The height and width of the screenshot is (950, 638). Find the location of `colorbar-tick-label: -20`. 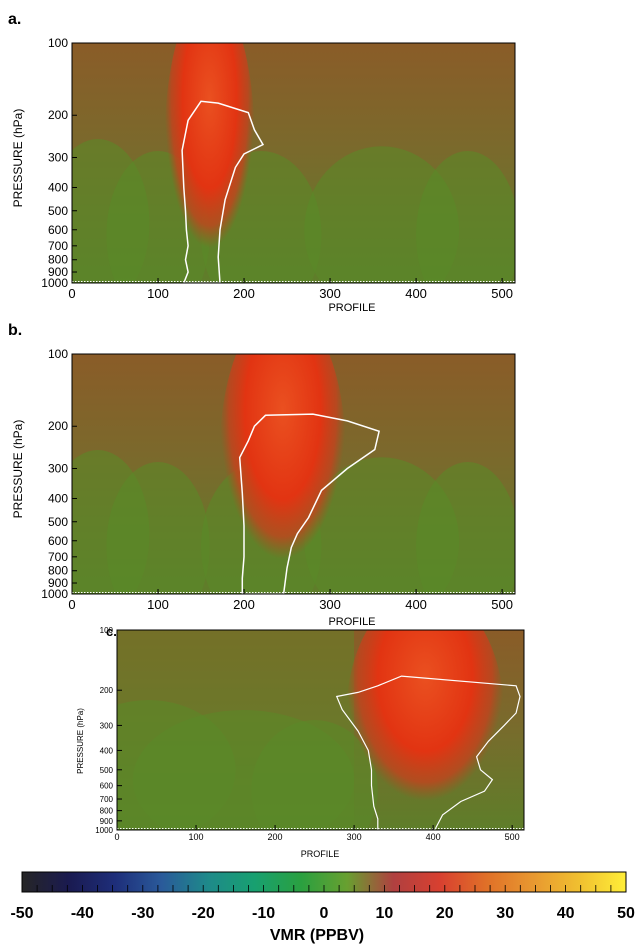

colorbar-tick-label: -20 is located at coordinates (203, 913).